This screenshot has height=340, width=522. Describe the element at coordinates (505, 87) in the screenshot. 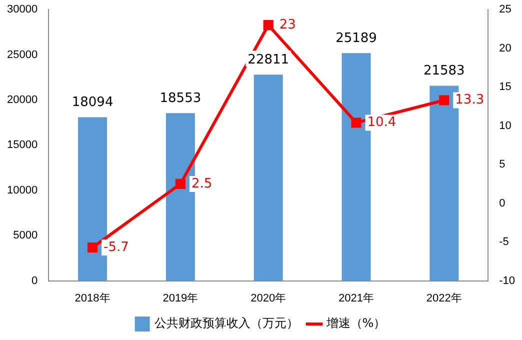

I see `y2-tick-label: 15` at that location.